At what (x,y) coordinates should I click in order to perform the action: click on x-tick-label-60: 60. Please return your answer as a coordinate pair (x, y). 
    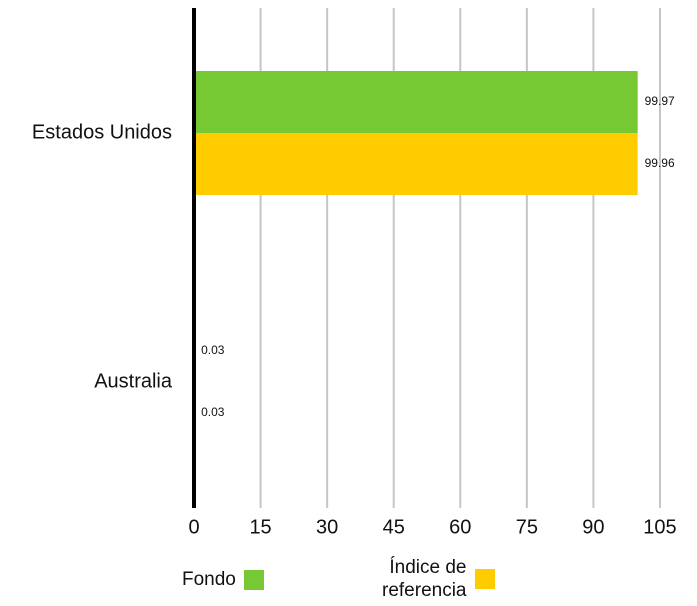
    Looking at the image, I should click on (460, 527).